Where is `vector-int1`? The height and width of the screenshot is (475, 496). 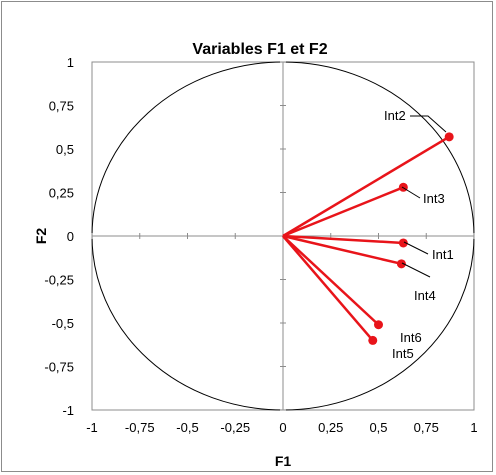
vector-int1 is located at coordinates (343, 239).